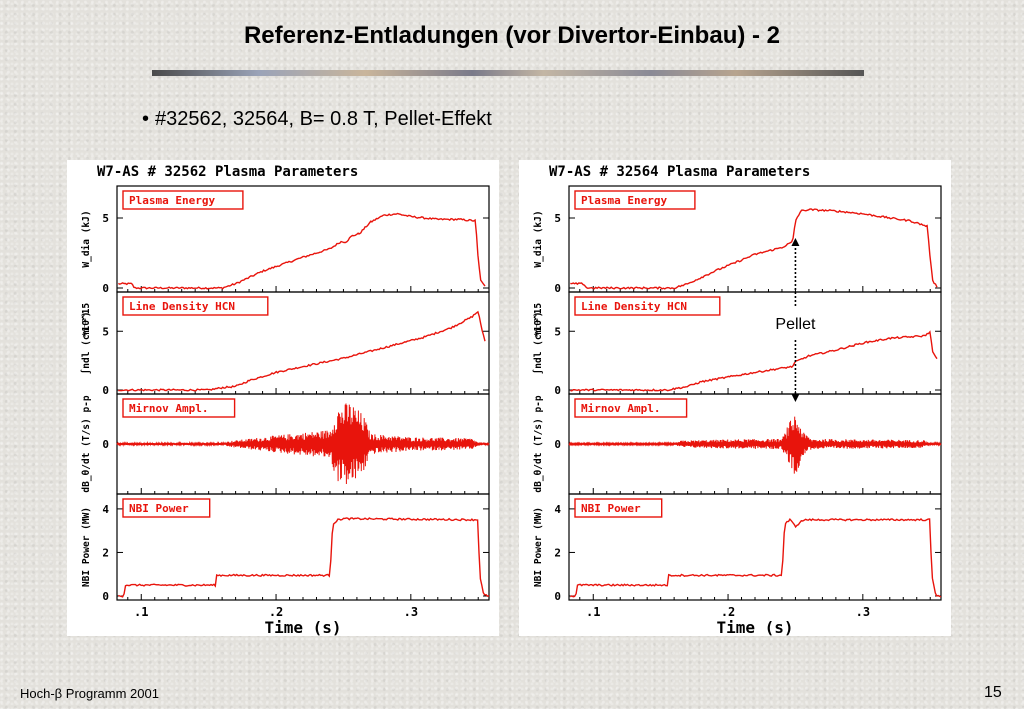 This screenshot has width=1024, height=709. Describe the element at coordinates (795, 242) in the screenshot. I see `up-arrow-icon` at that location.